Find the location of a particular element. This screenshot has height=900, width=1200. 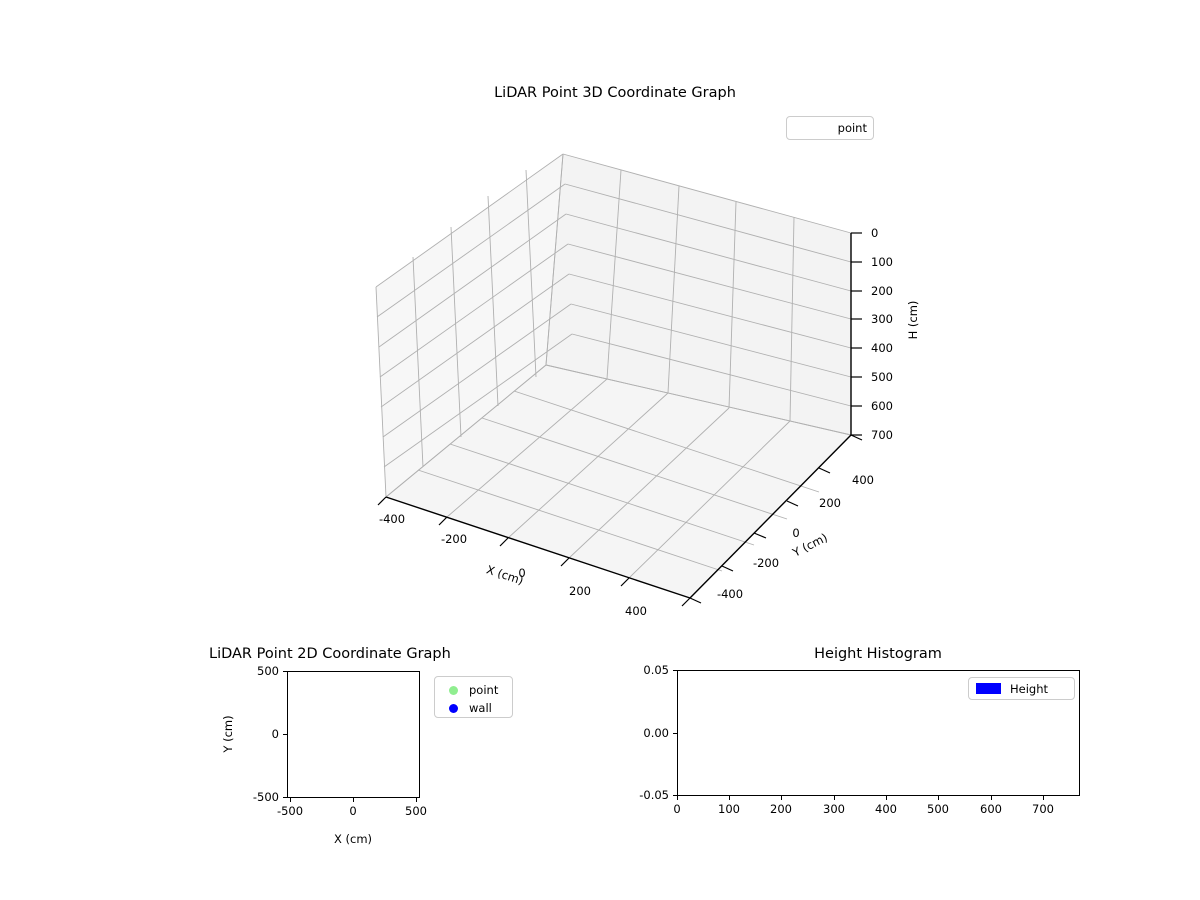

y-tick-label-hist-1: 0.00 is located at coordinates (656, 733).